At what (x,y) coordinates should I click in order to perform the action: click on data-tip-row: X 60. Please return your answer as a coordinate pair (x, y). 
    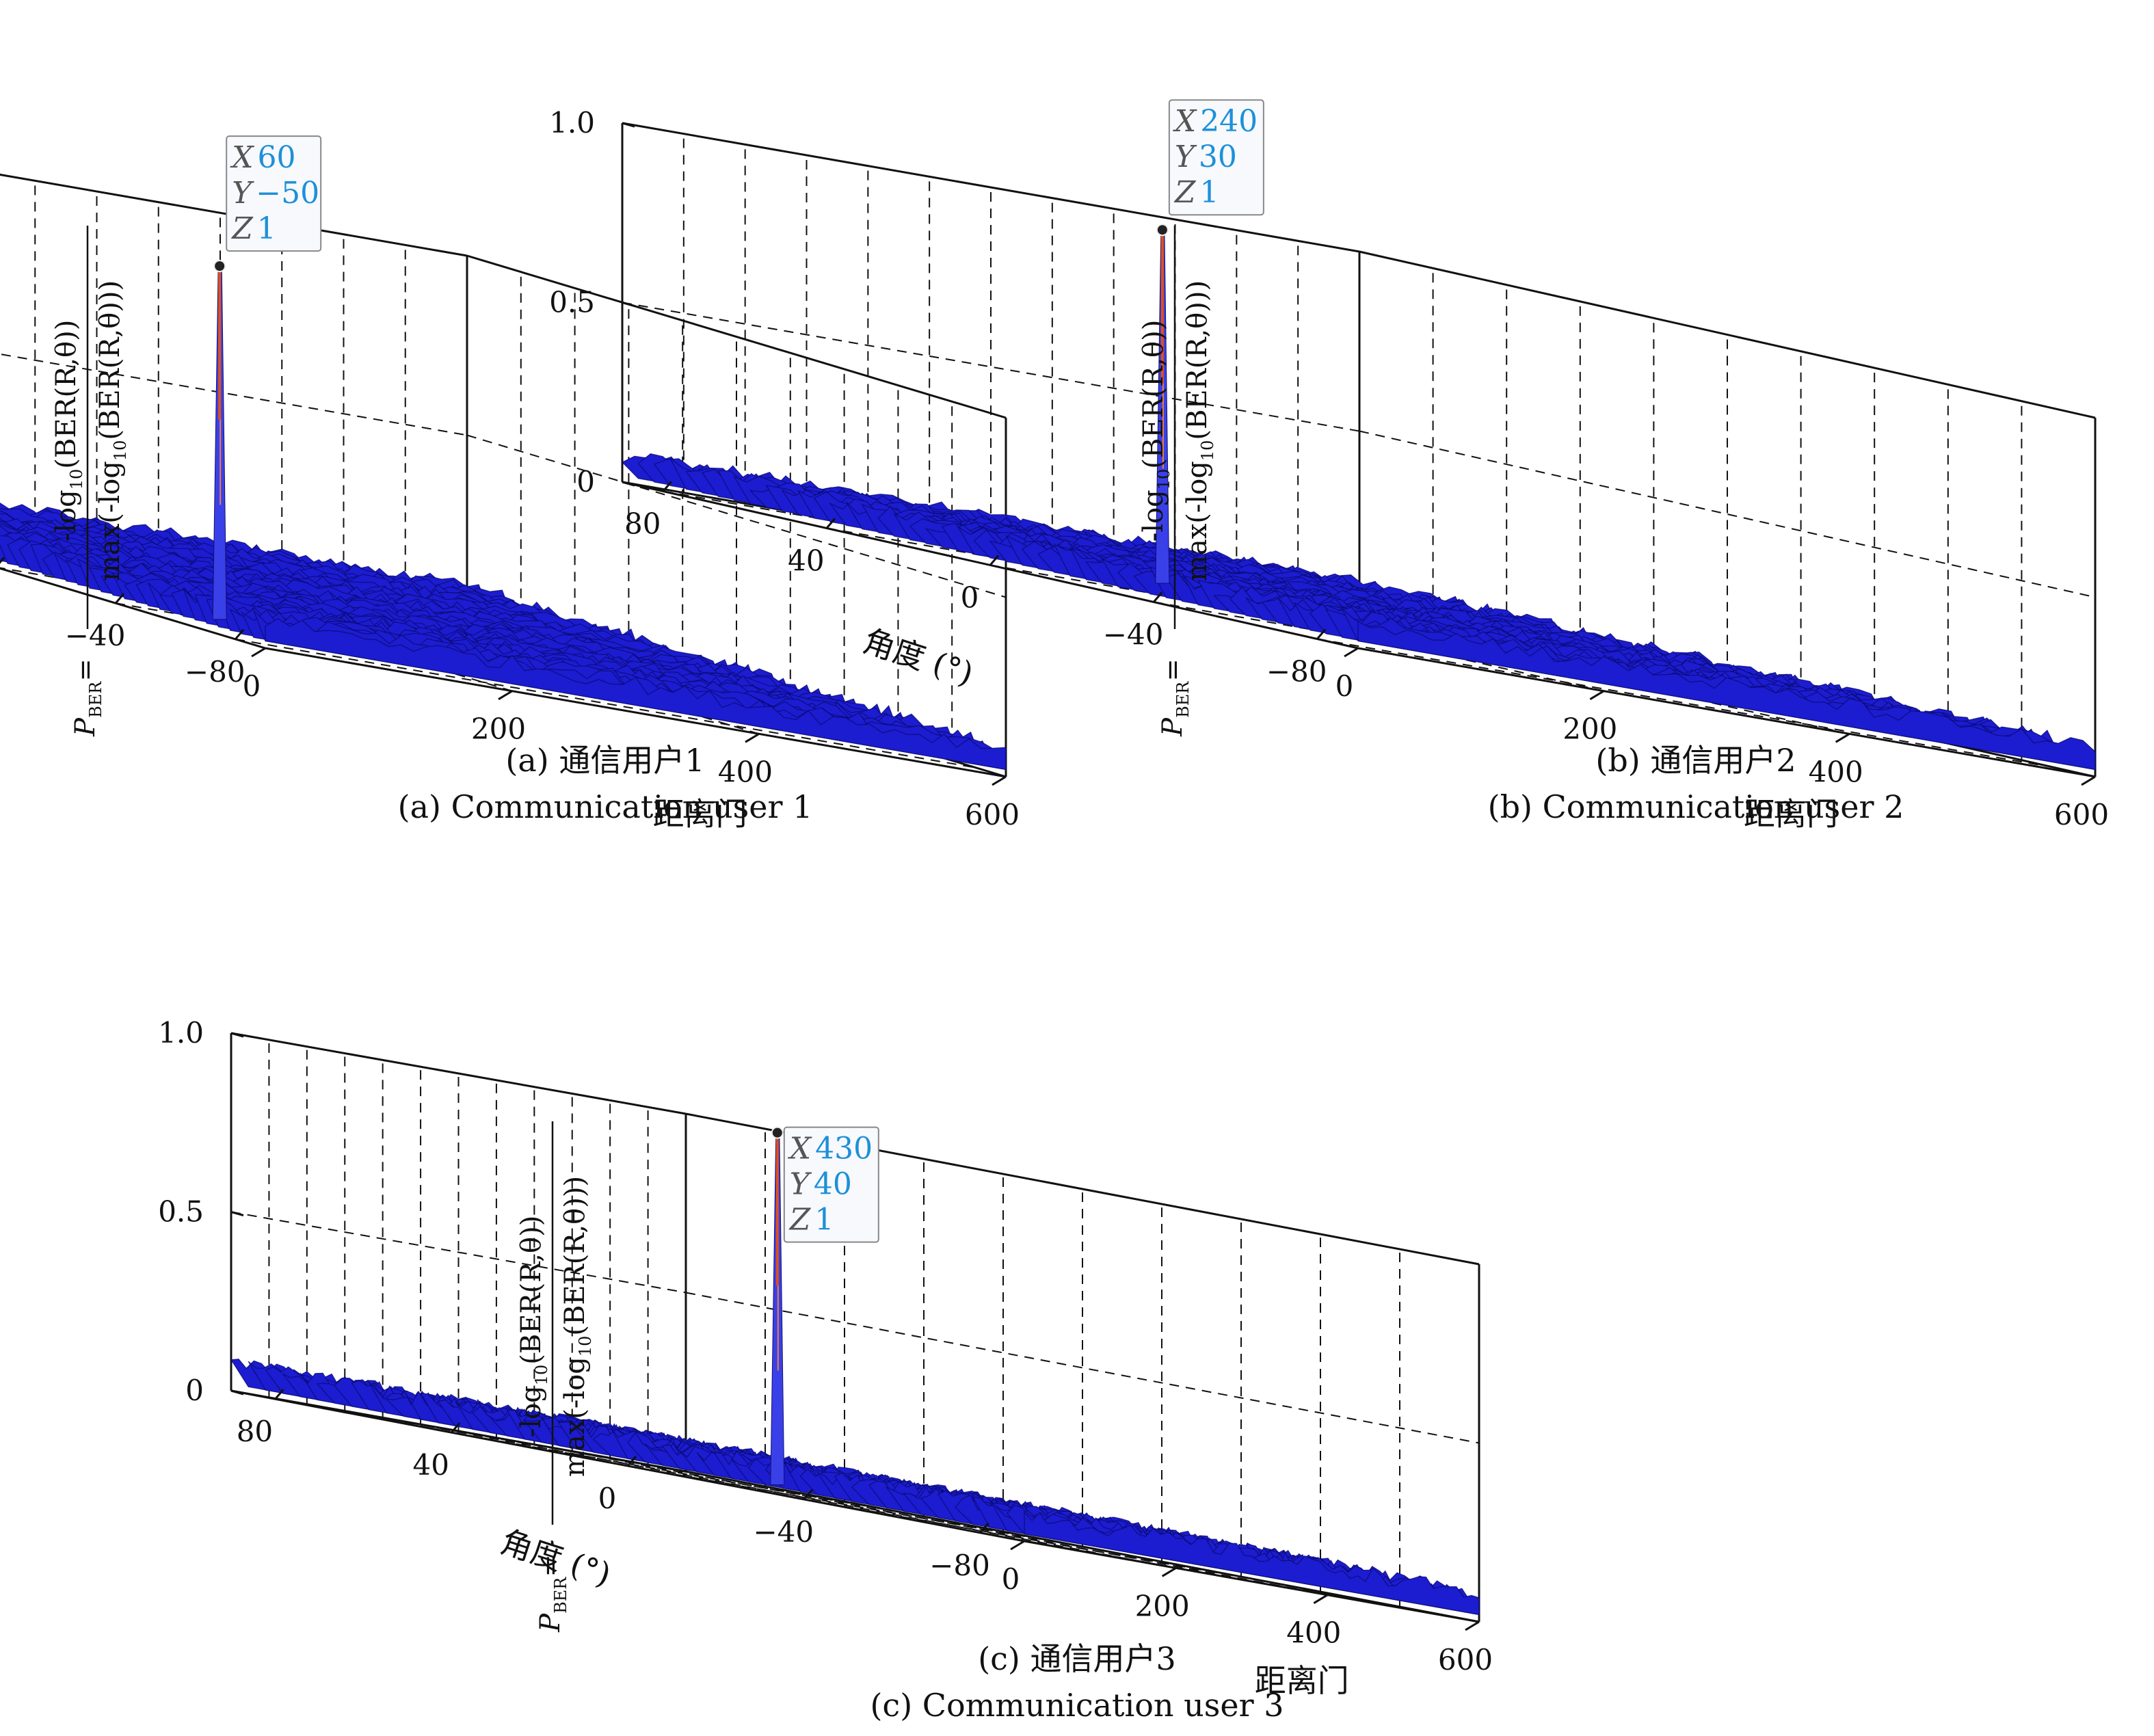
    Looking at the image, I should click on (262, 157).